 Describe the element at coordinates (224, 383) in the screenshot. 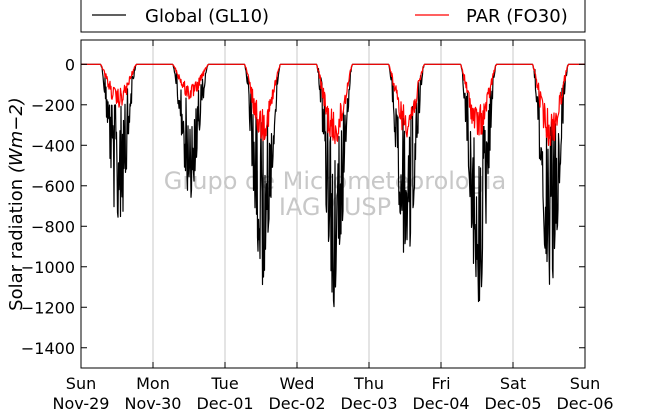

I see `x-tick-label-day: Tue` at that location.